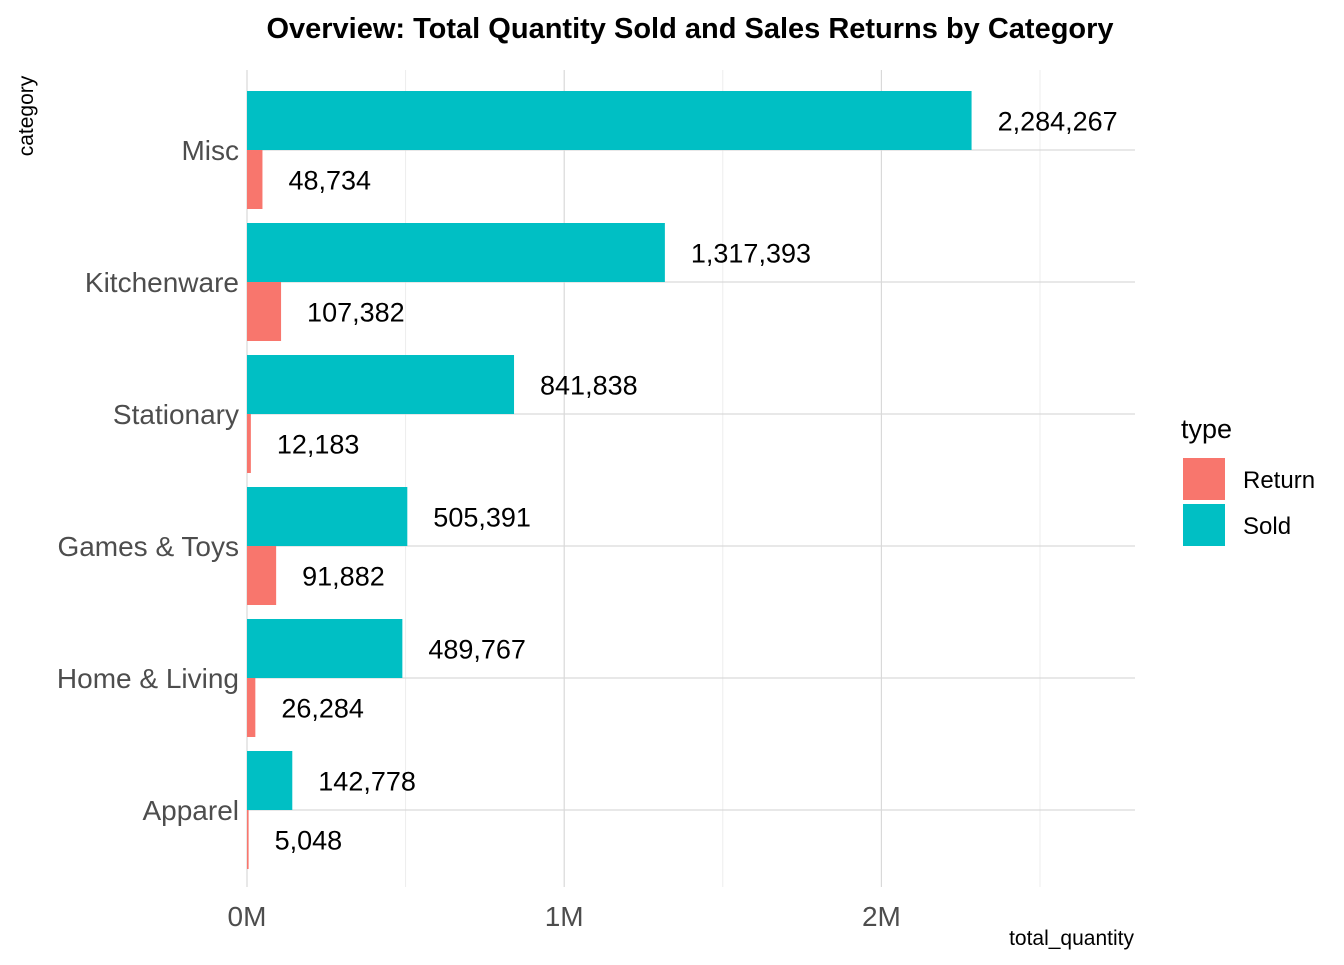  I want to click on data-label-sold: 505,391, so click(482, 518).